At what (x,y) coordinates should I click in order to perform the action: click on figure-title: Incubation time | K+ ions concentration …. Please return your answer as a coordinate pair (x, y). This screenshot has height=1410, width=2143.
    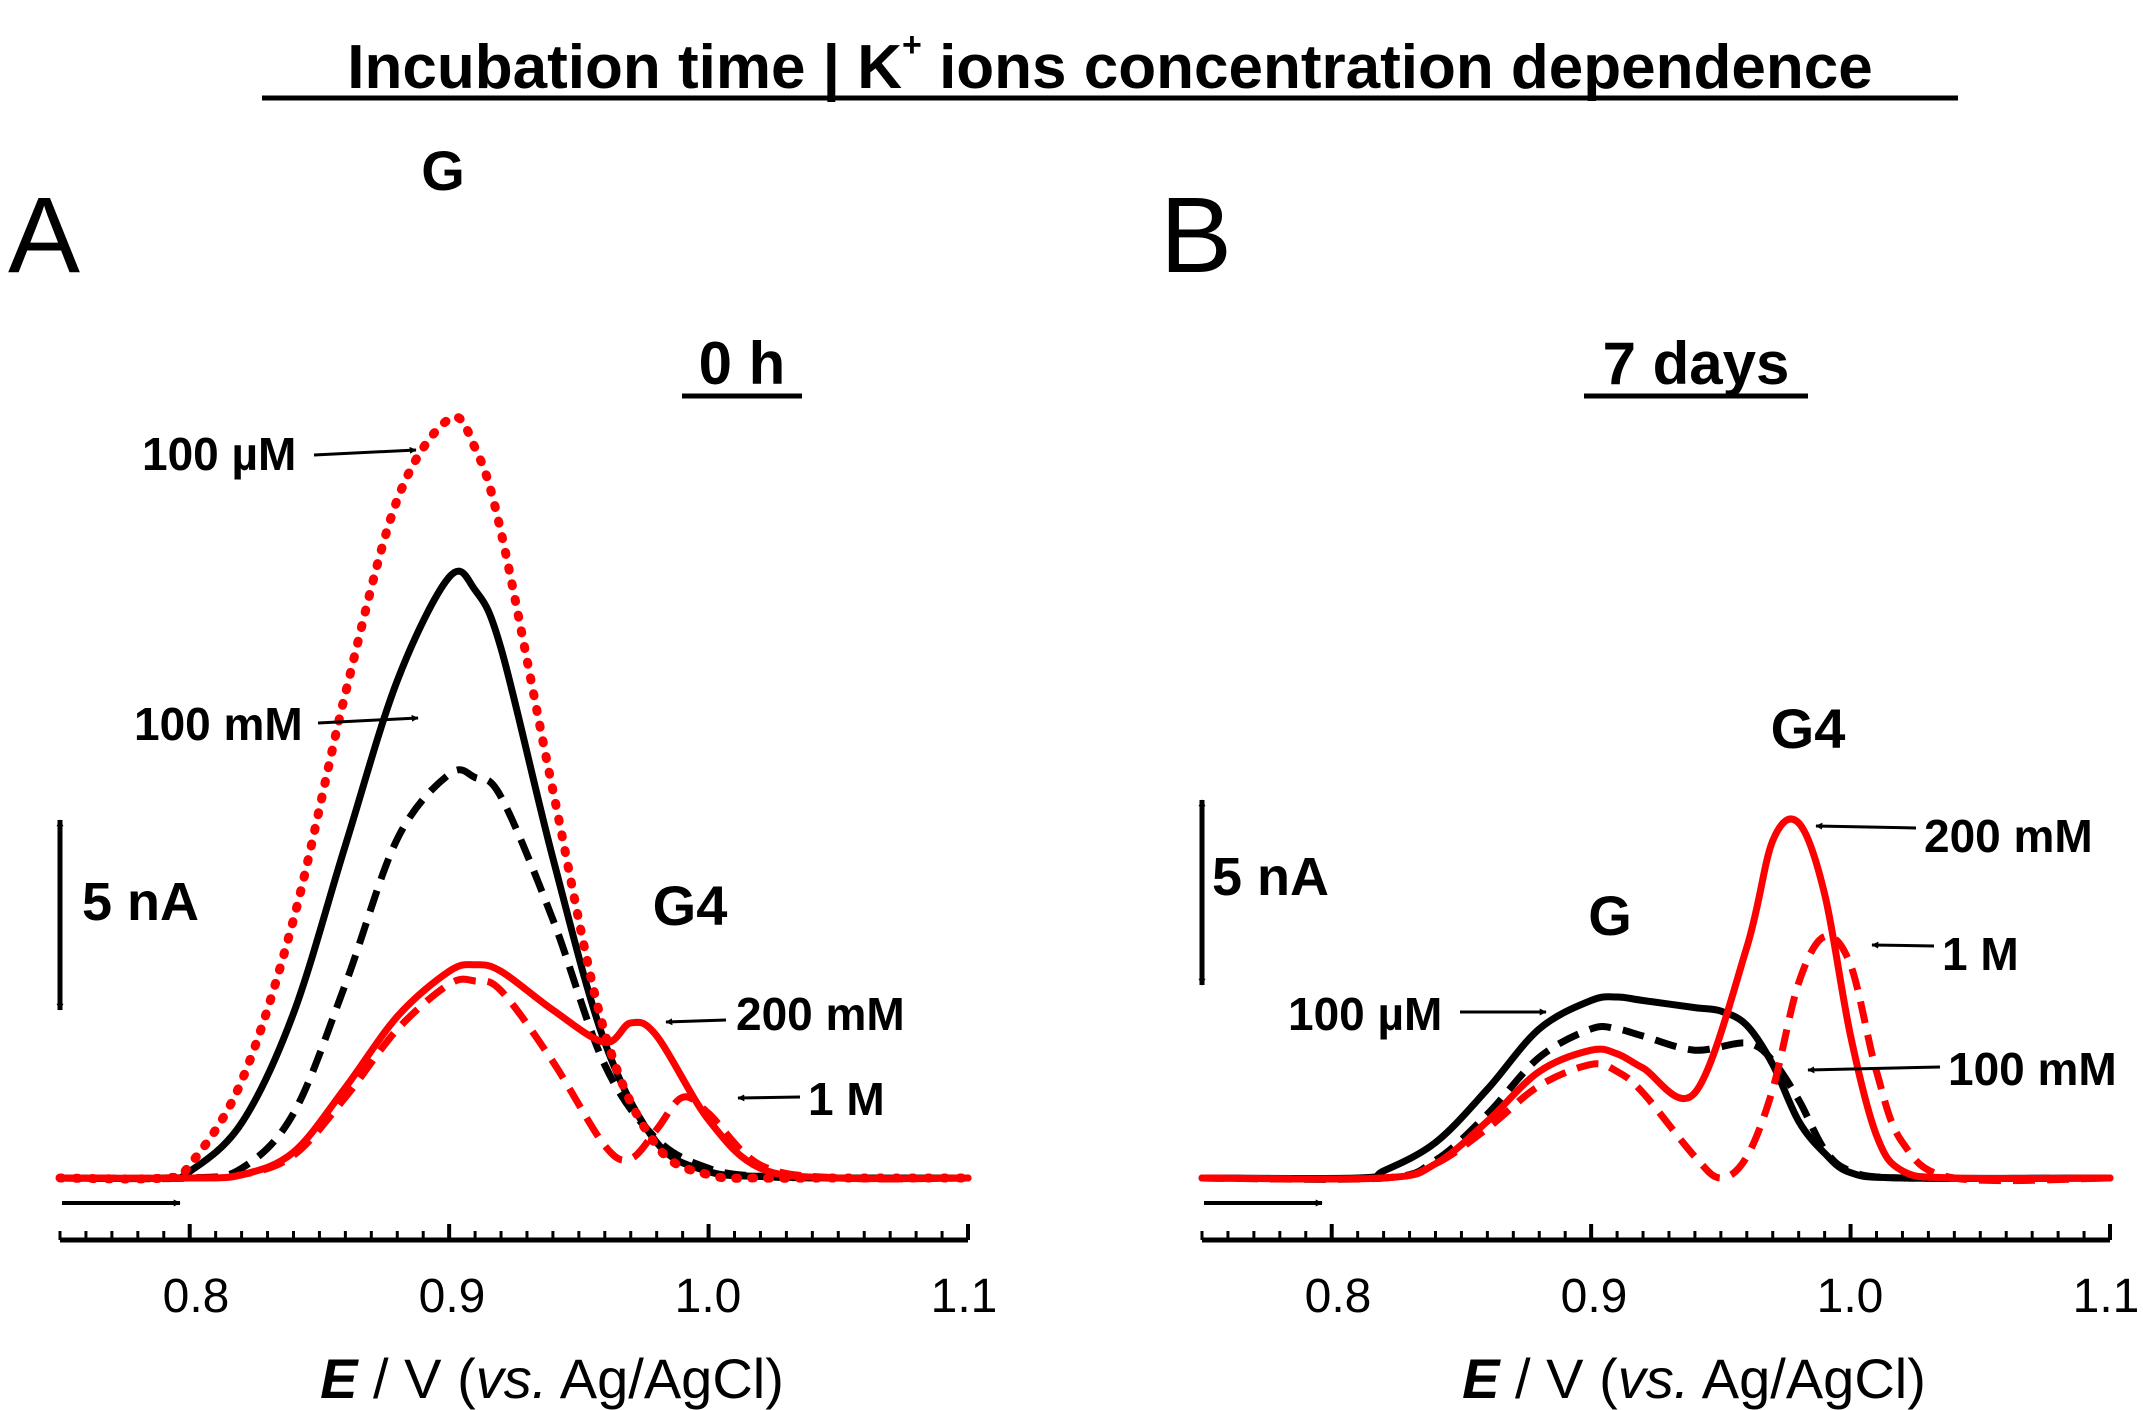
    Looking at the image, I should click on (1109, 64).